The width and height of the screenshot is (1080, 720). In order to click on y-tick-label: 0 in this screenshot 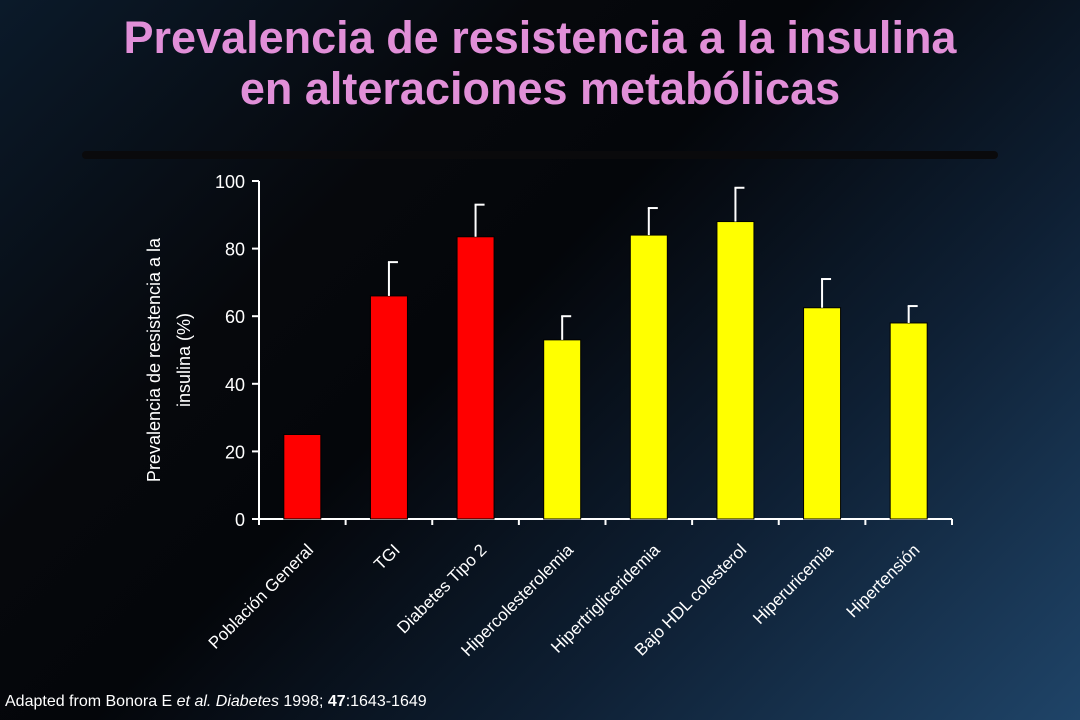, I will do `click(240, 520)`.